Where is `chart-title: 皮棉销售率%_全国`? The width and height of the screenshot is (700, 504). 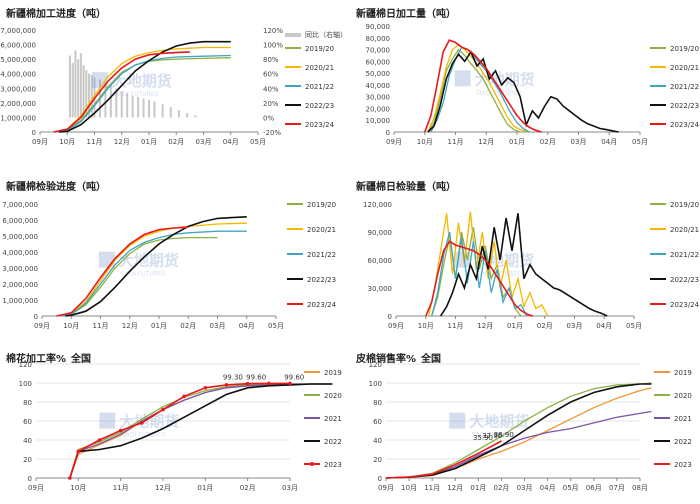
chart-title: 皮棉销售率%_全国 is located at coordinates (399, 359).